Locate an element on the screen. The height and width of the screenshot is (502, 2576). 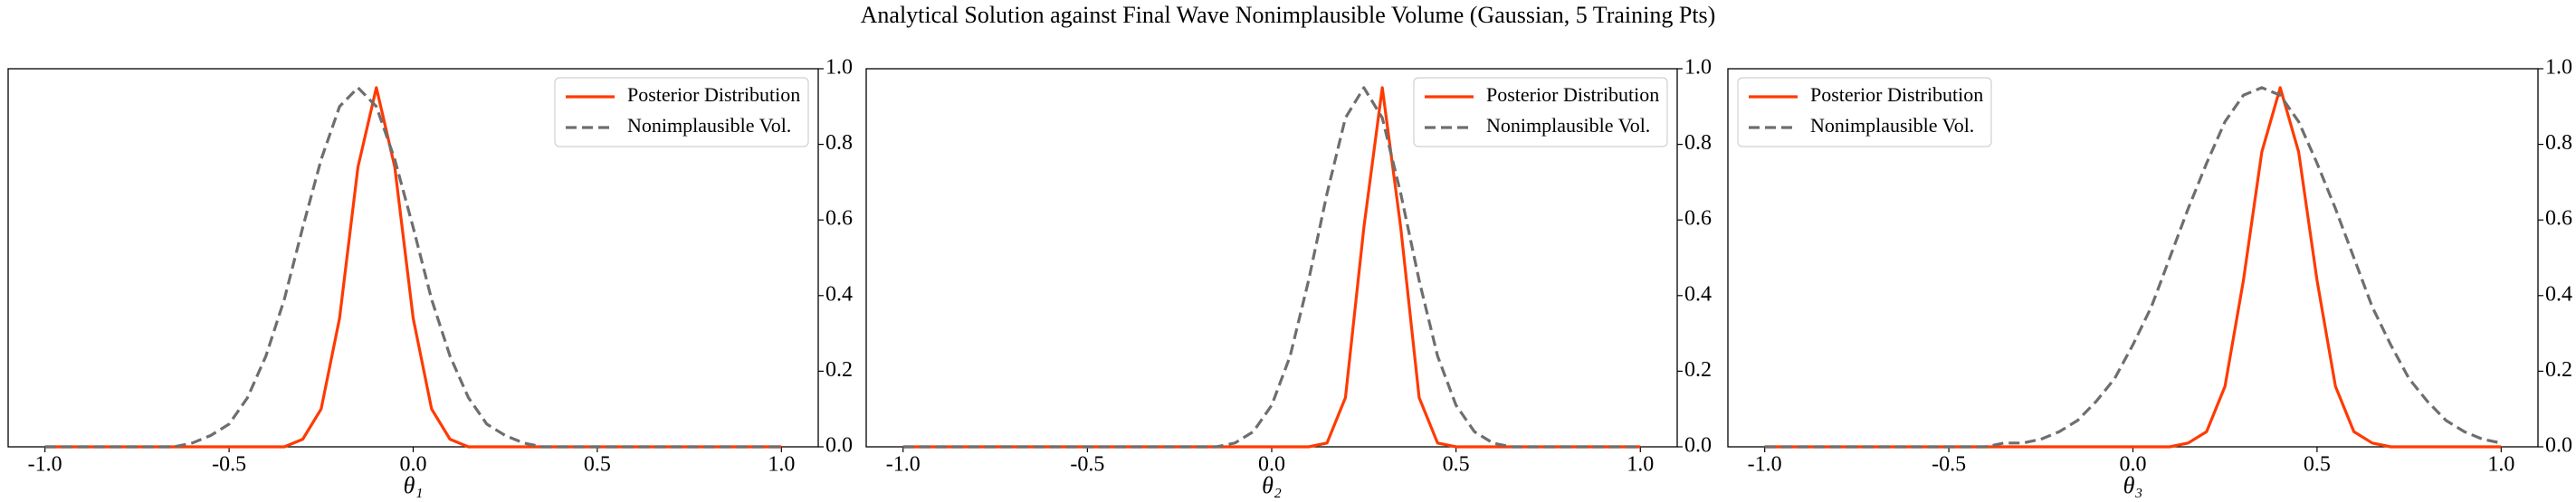
x-axis-label: θ₂ is located at coordinates (1272, 485).